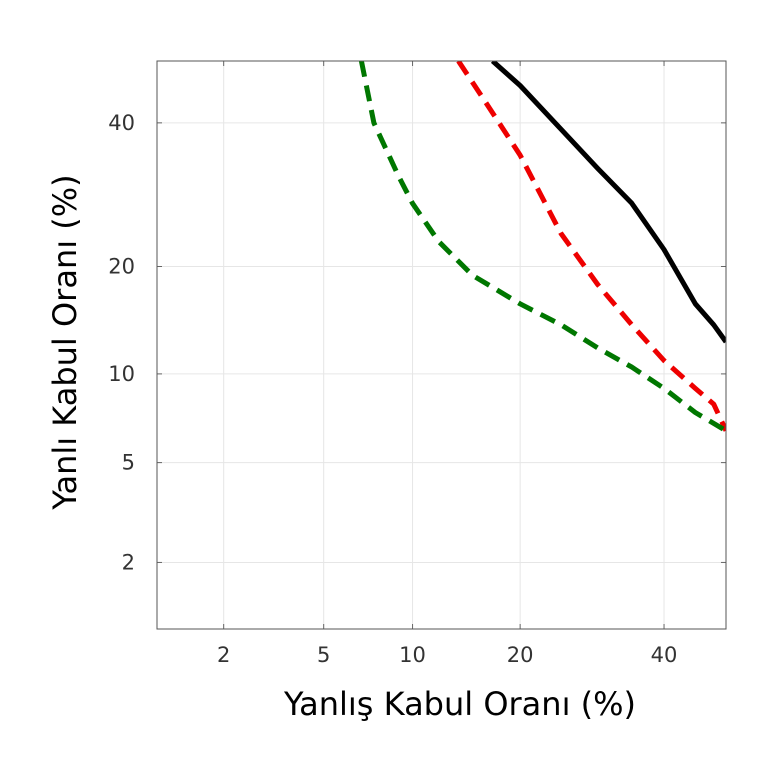  What do you see at coordinates (412, 655) in the screenshot?
I see `x-tick-label: 10` at bounding box center [412, 655].